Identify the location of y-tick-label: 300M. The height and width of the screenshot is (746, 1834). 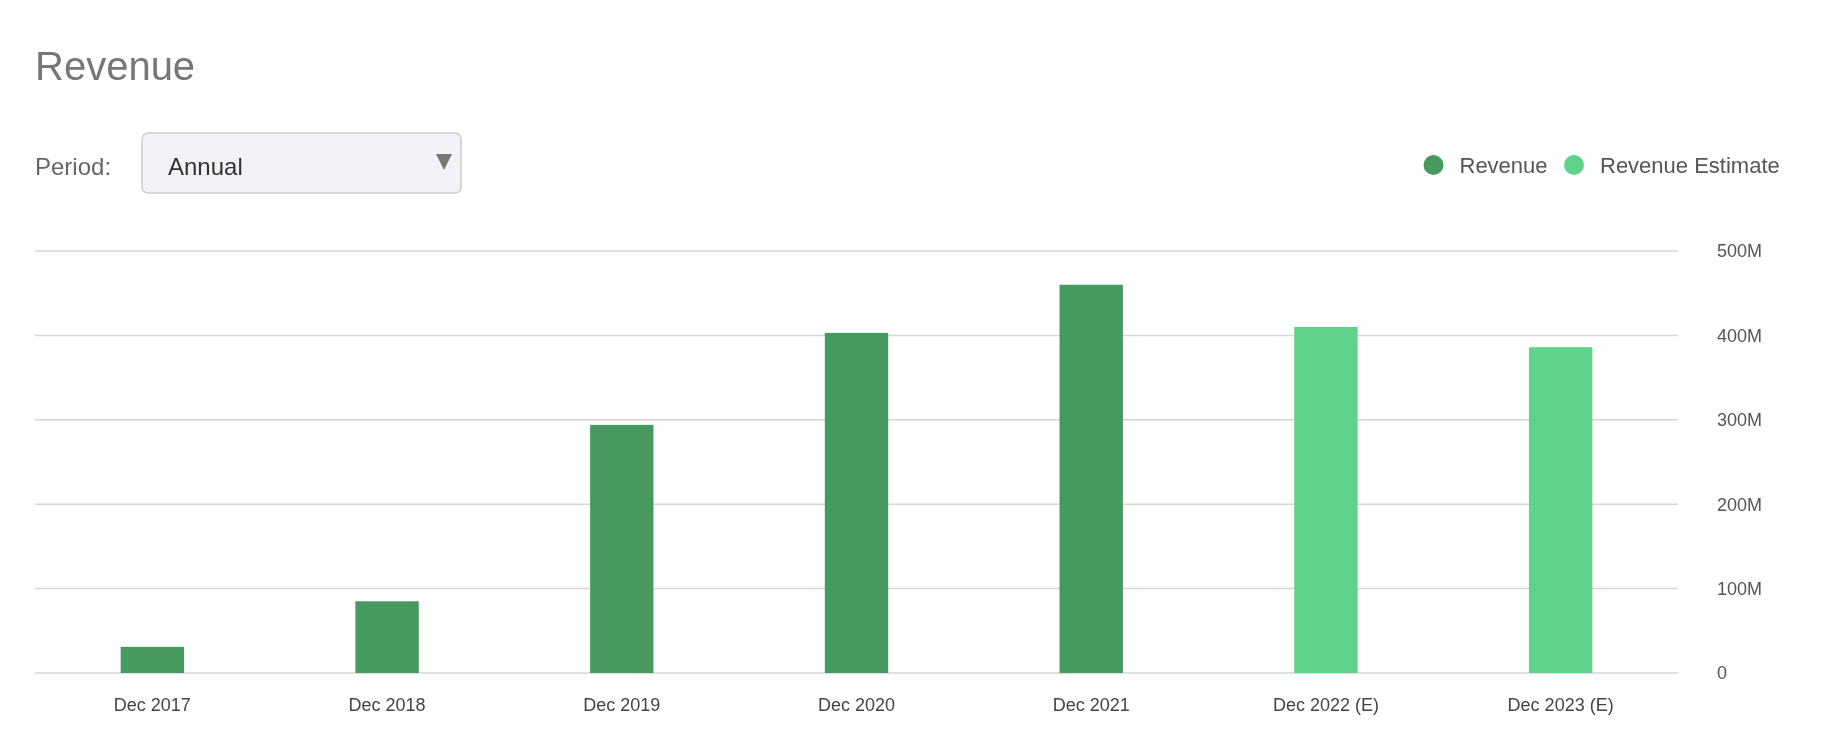
(1740, 420).